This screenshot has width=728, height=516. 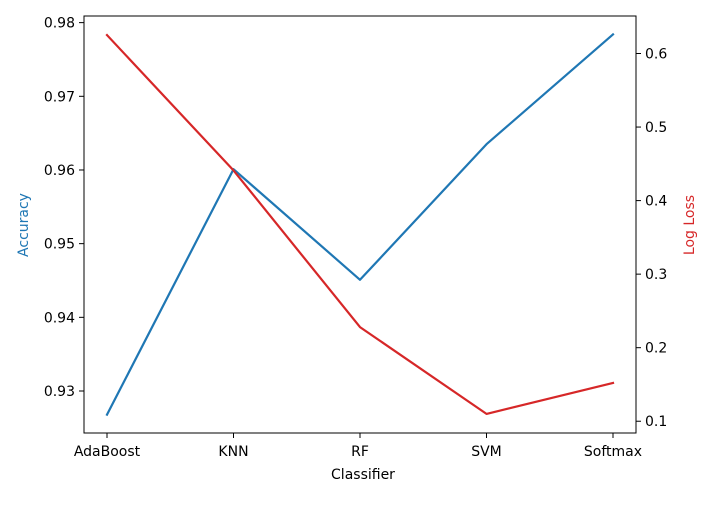 I want to click on left-y-tick-label: 0.95, so click(x=59, y=245).